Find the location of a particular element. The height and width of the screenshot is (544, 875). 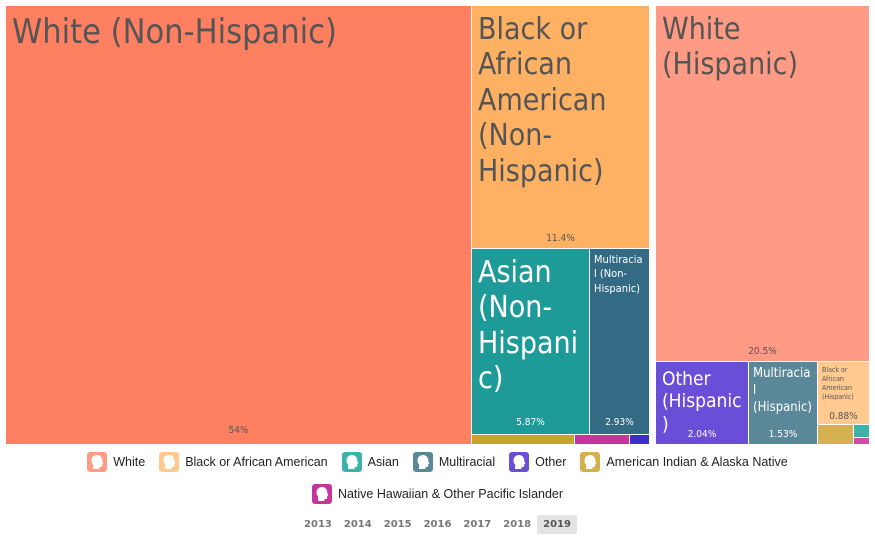

legend-item: Multiracial is located at coordinates (454, 462).